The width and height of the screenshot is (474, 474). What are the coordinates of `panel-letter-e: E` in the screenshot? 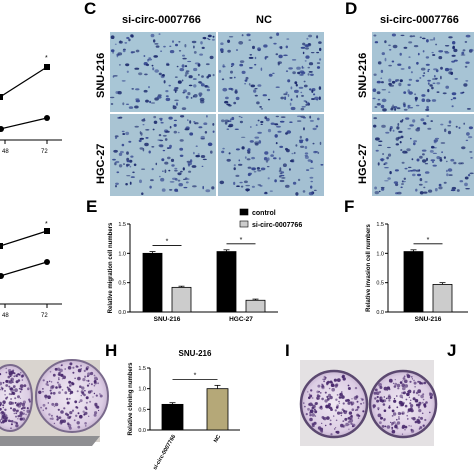 It's located at (91, 206).